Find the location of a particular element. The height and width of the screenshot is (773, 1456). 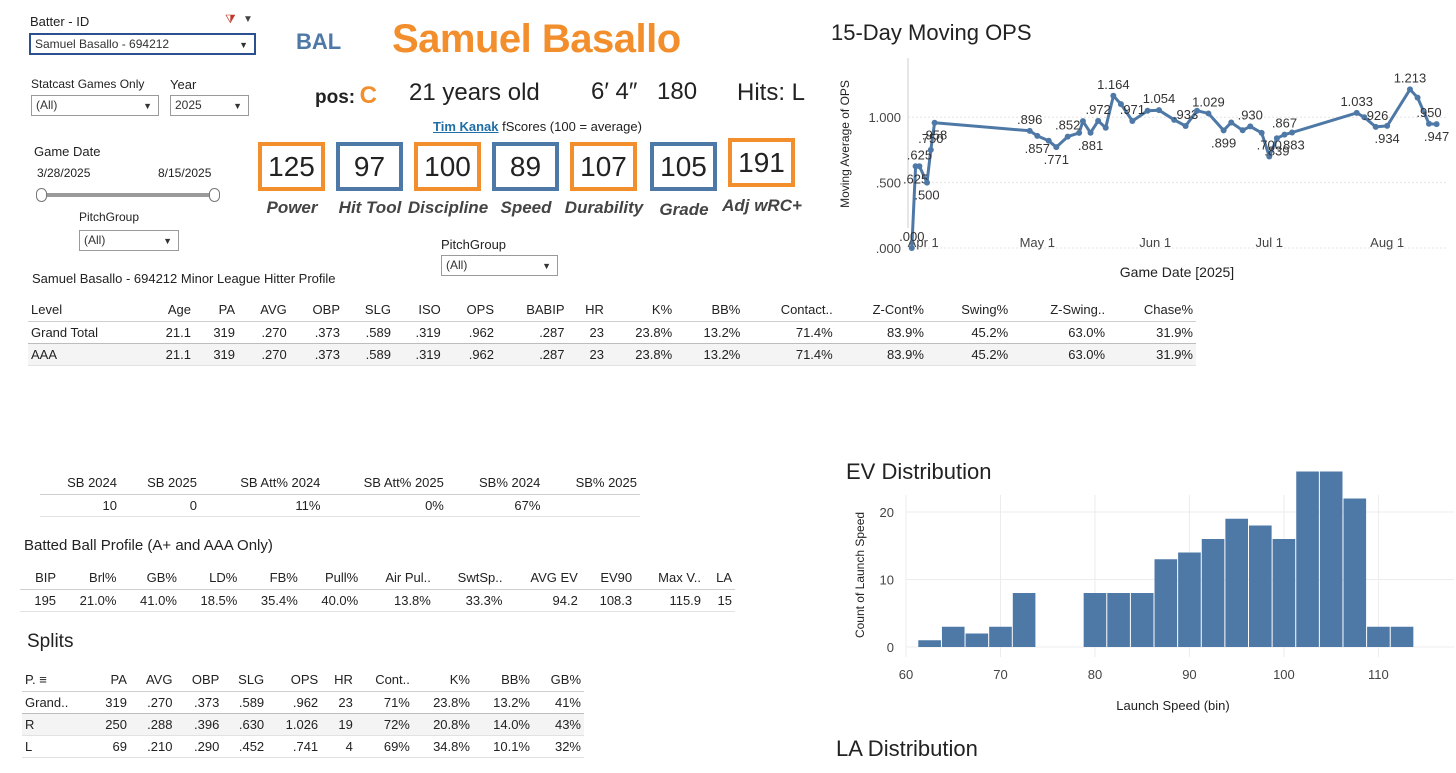

column-header: SB Att% 2024 is located at coordinates (261, 483).